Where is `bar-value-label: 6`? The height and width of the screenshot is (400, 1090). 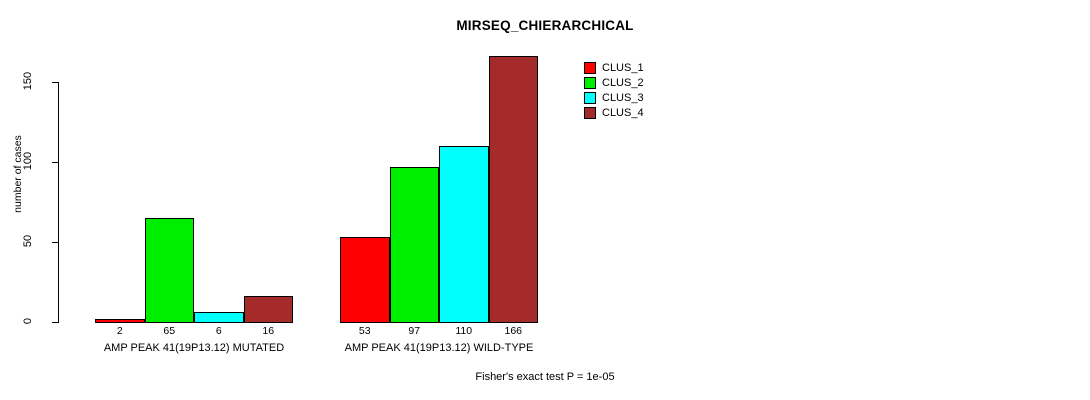
bar-value-label: 6 is located at coordinates (218, 331).